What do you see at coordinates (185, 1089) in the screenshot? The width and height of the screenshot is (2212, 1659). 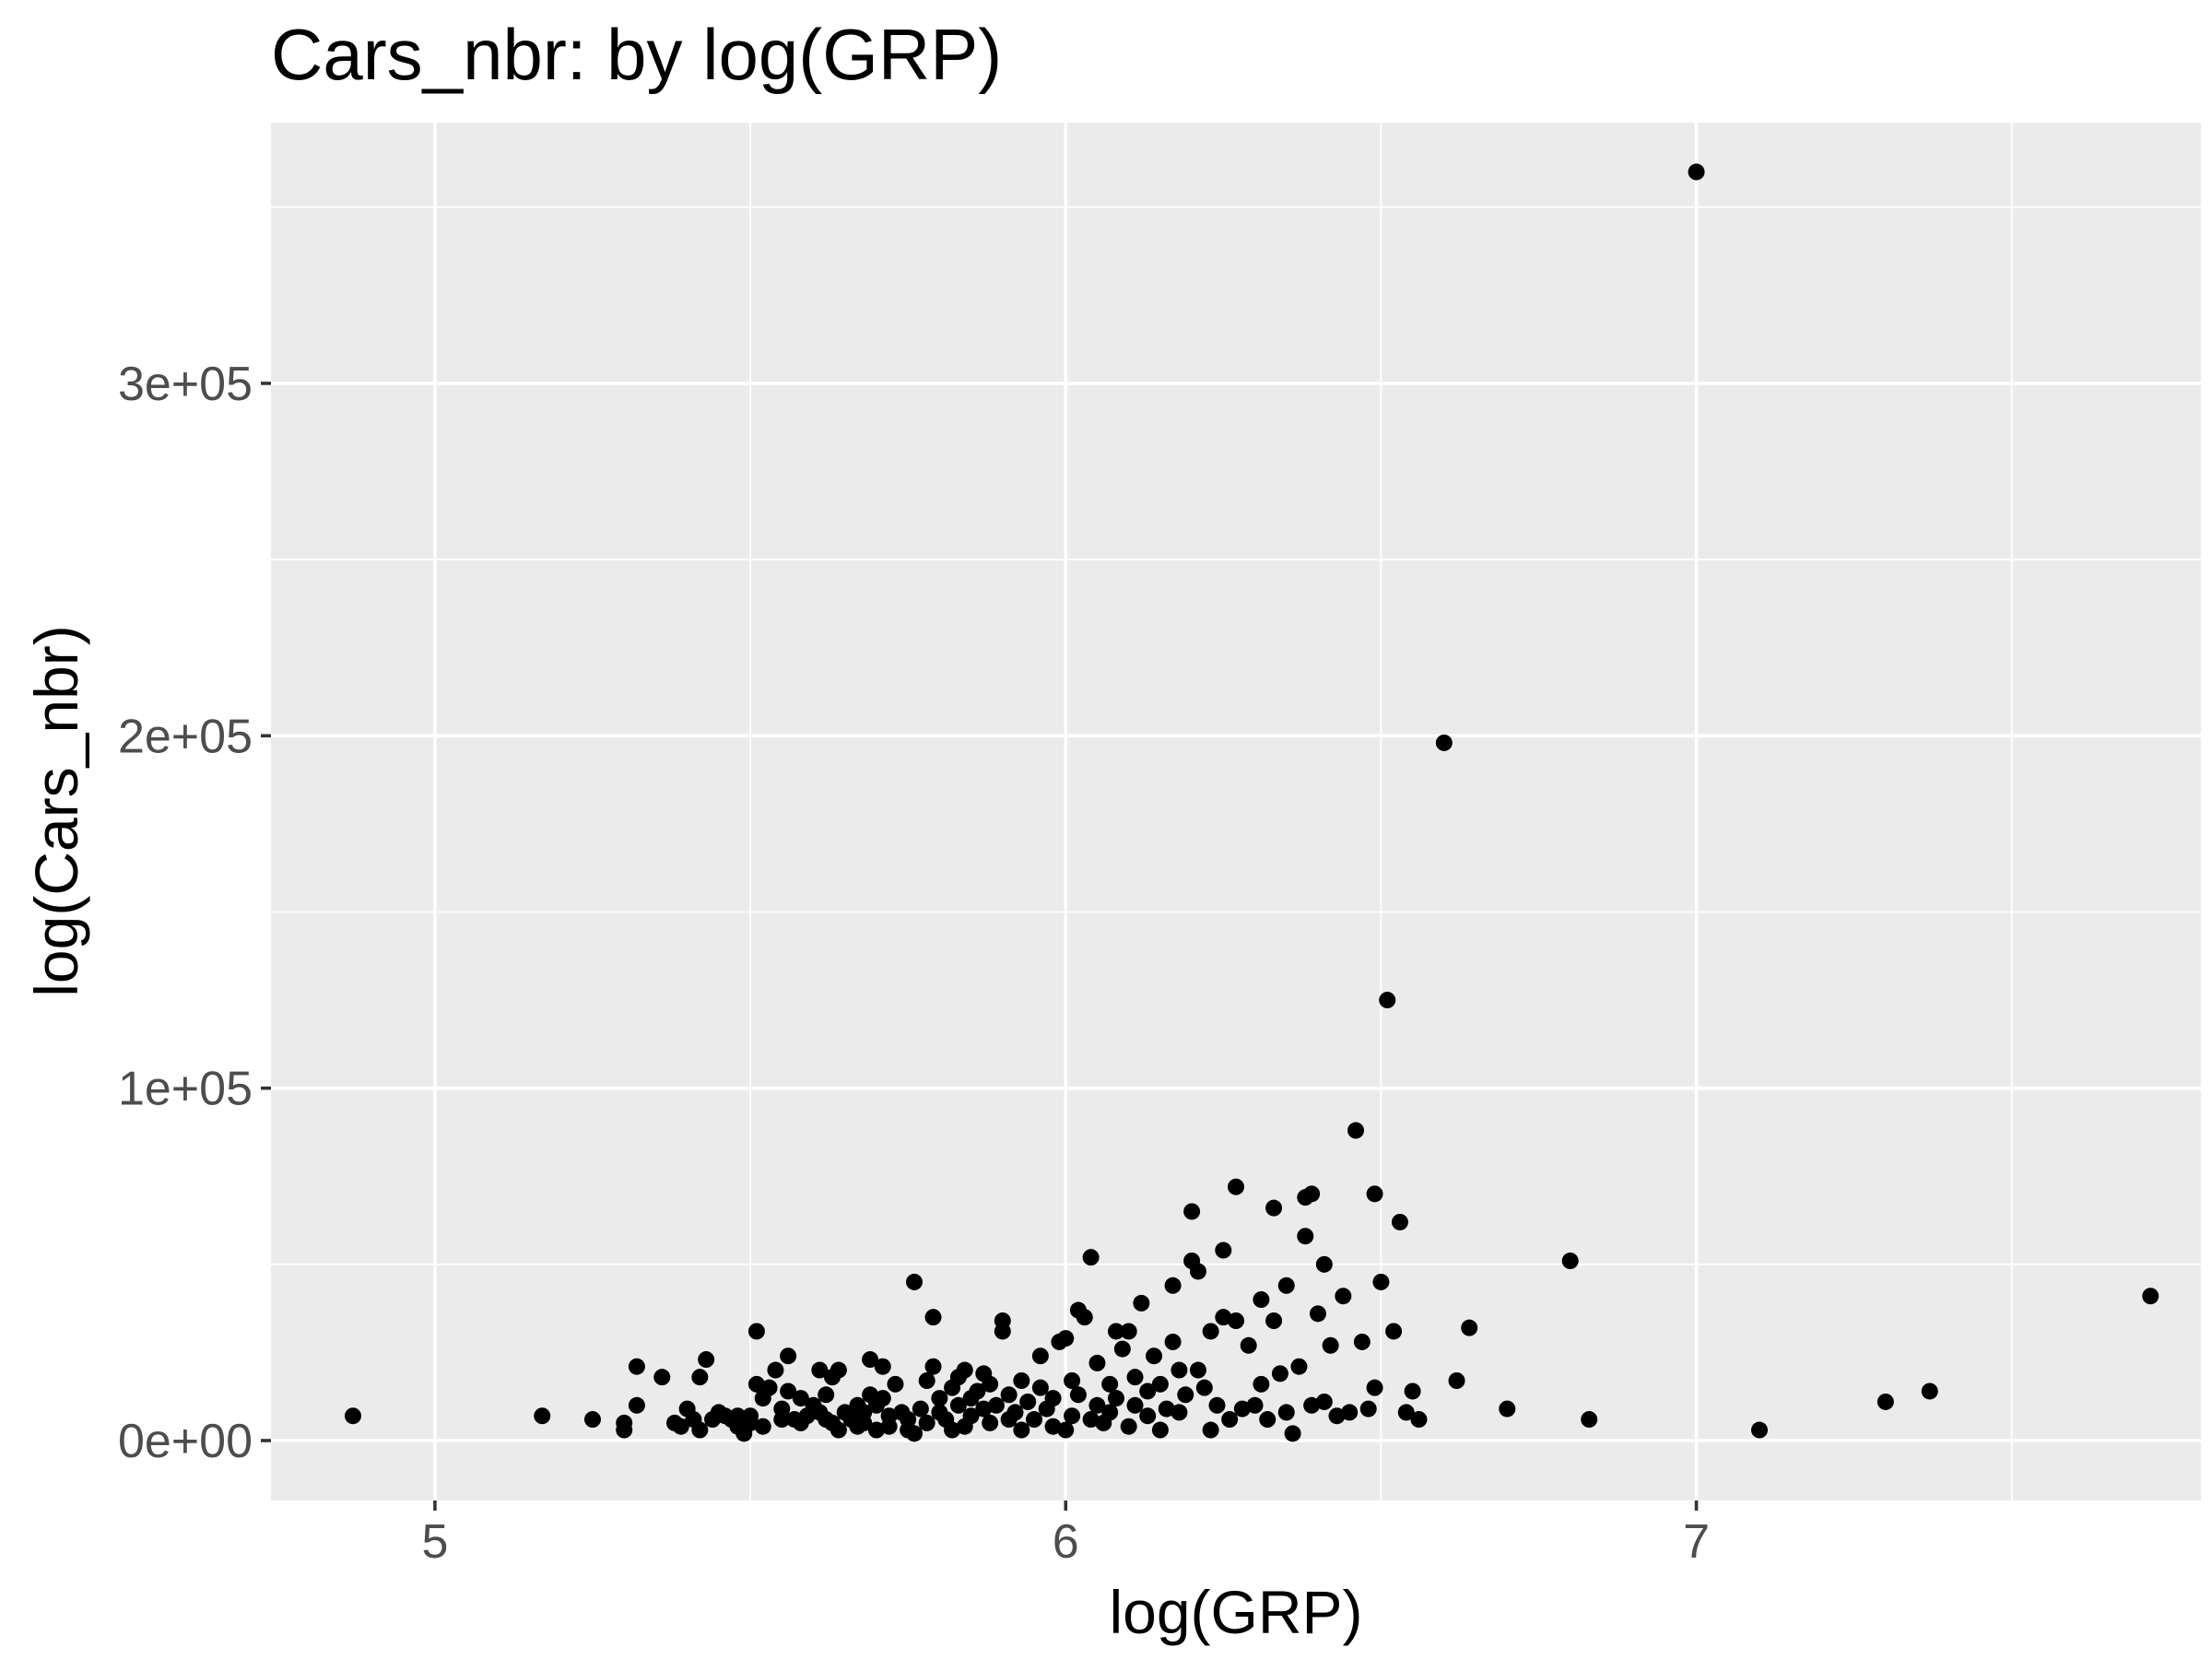 I see `y-tick-label: 1e+05` at bounding box center [185, 1089].